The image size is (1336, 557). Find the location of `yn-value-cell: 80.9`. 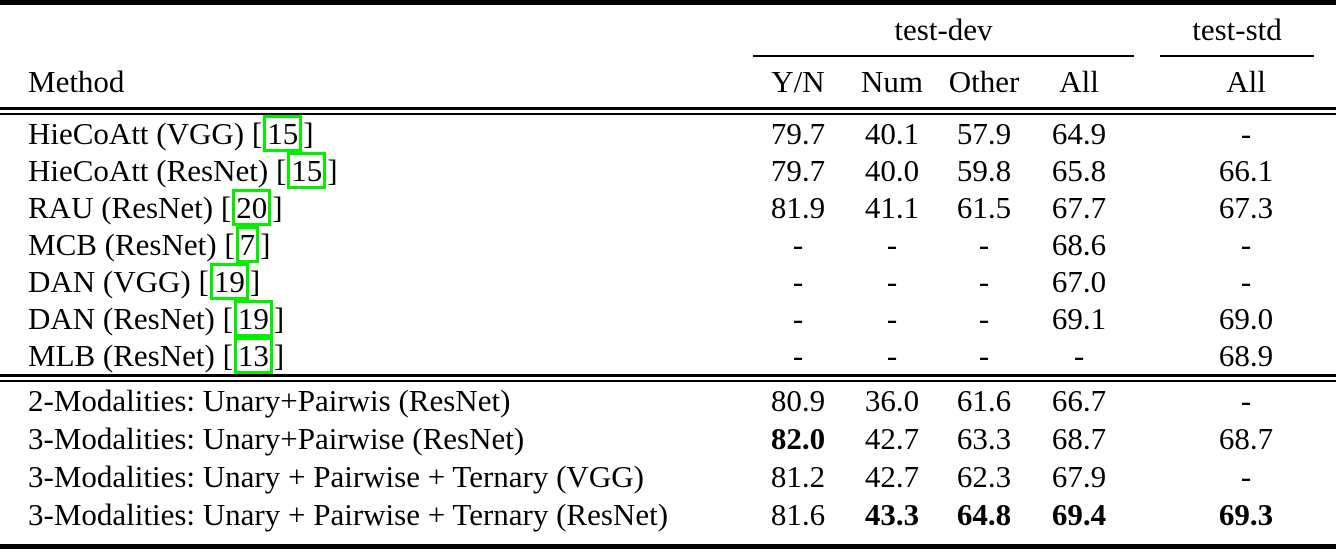

yn-value-cell: 80.9 is located at coordinates (798, 400).